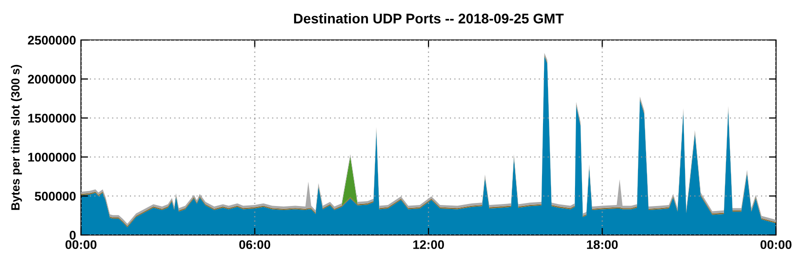 The image size is (794, 260). I want to click on y-axis-title: Bytes per time slot (300 s), so click(16, 137).